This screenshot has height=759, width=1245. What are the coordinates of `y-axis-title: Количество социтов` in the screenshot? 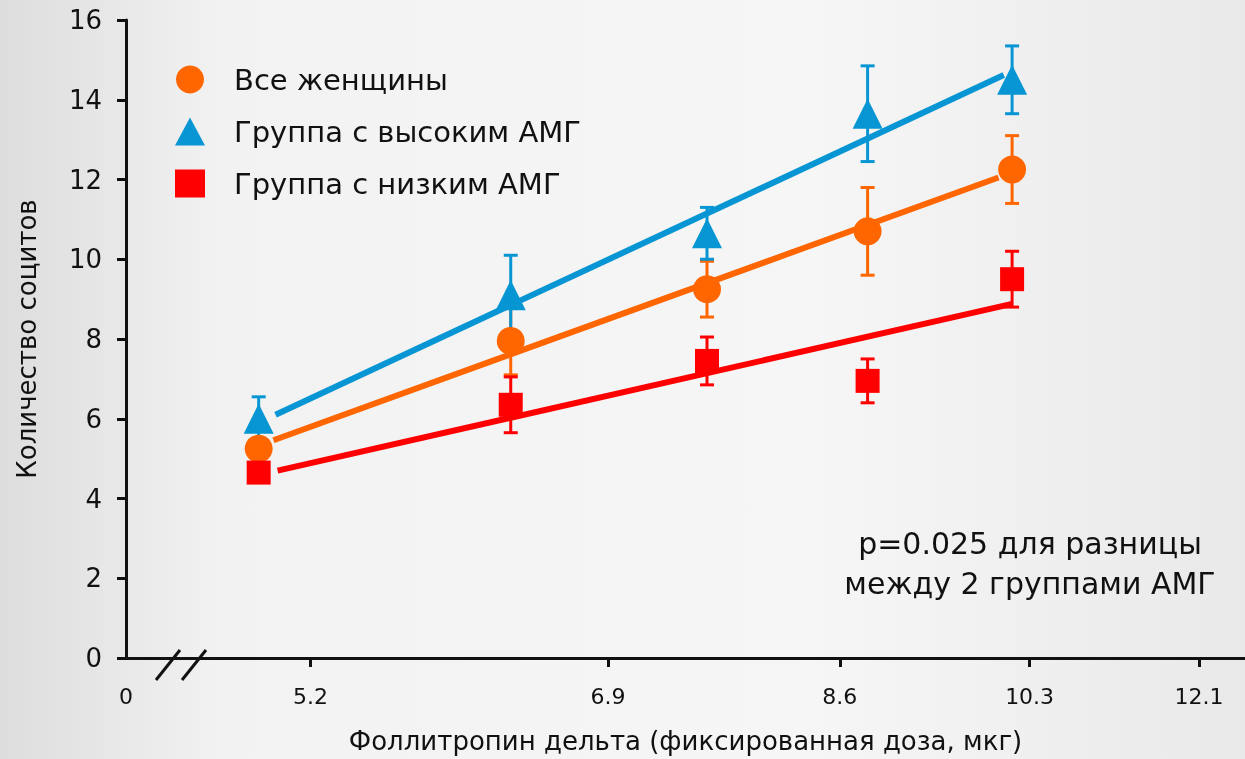 It's located at (27, 339).